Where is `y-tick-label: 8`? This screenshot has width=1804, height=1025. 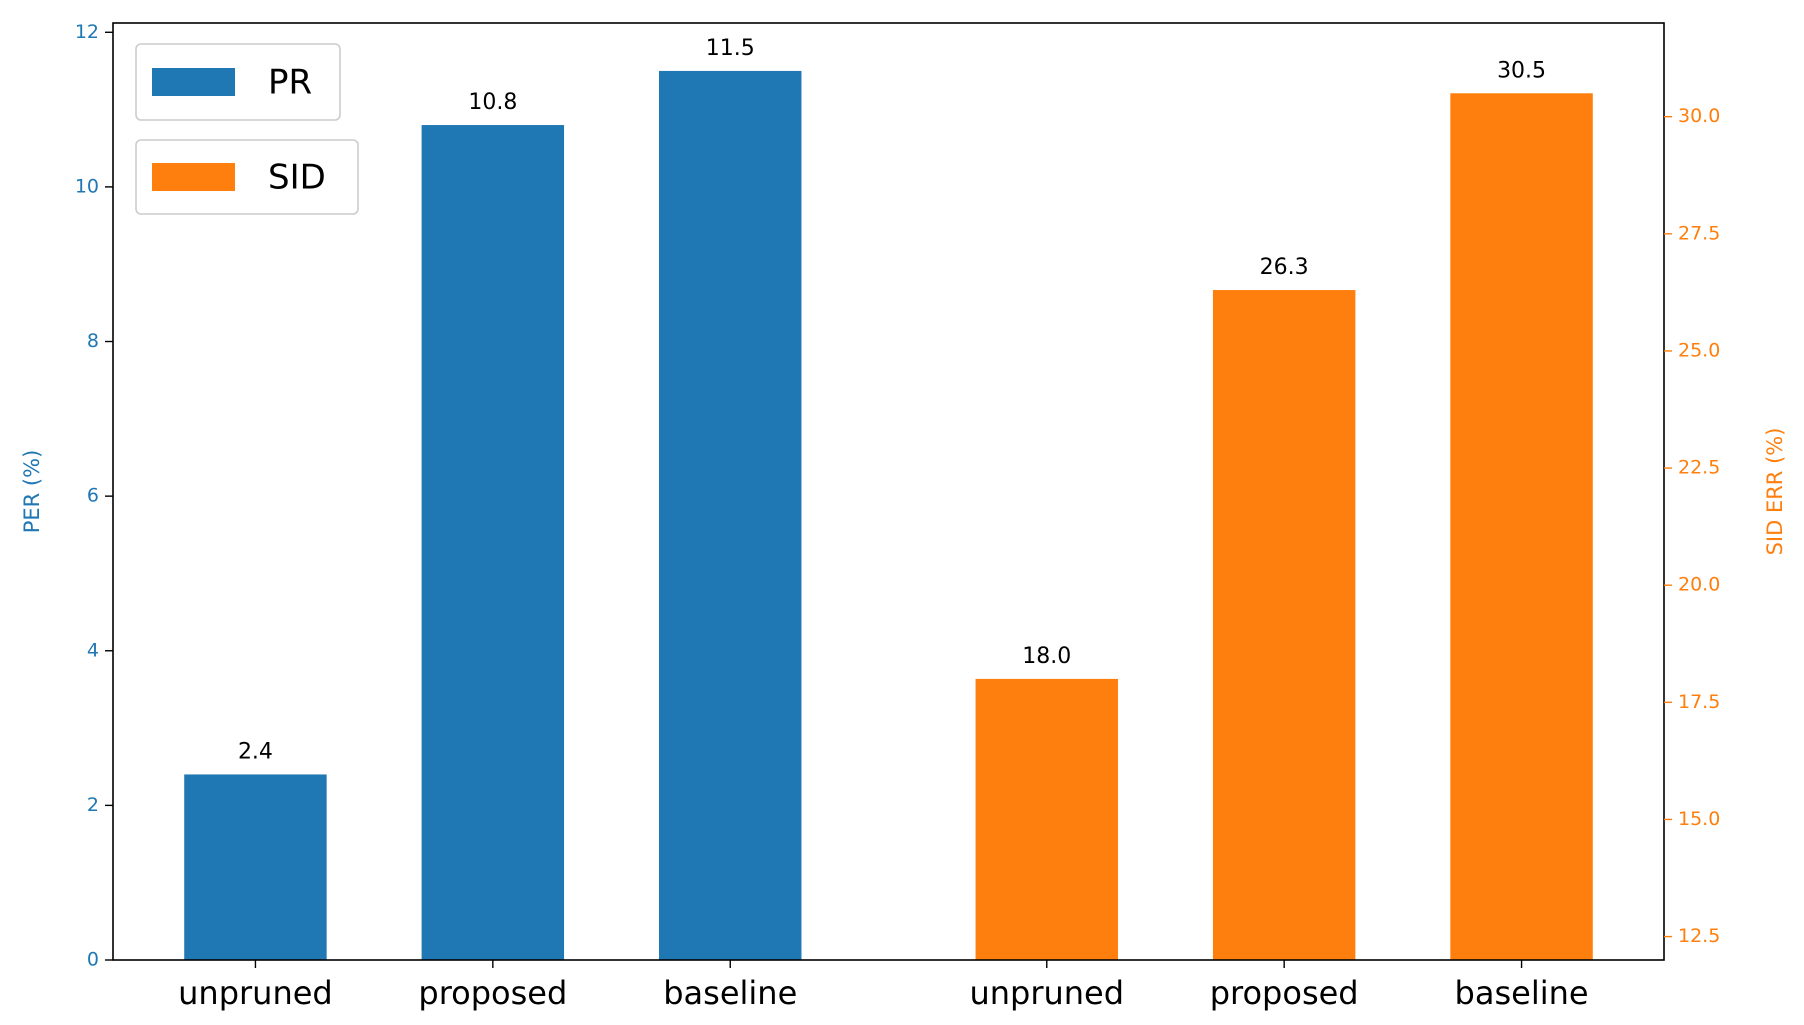
y-tick-label: 8 is located at coordinates (93, 341).